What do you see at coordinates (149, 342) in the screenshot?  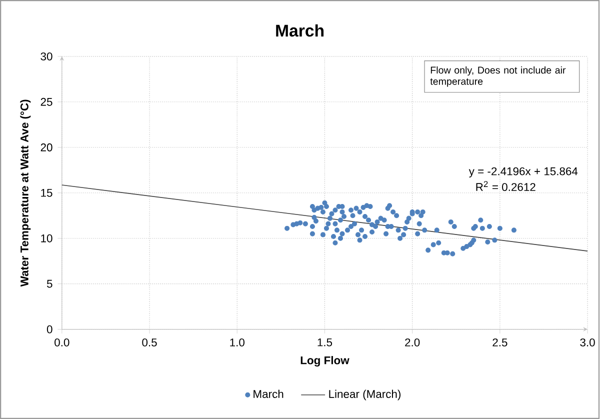 I see `x-tick-label: 0.5` at bounding box center [149, 342].